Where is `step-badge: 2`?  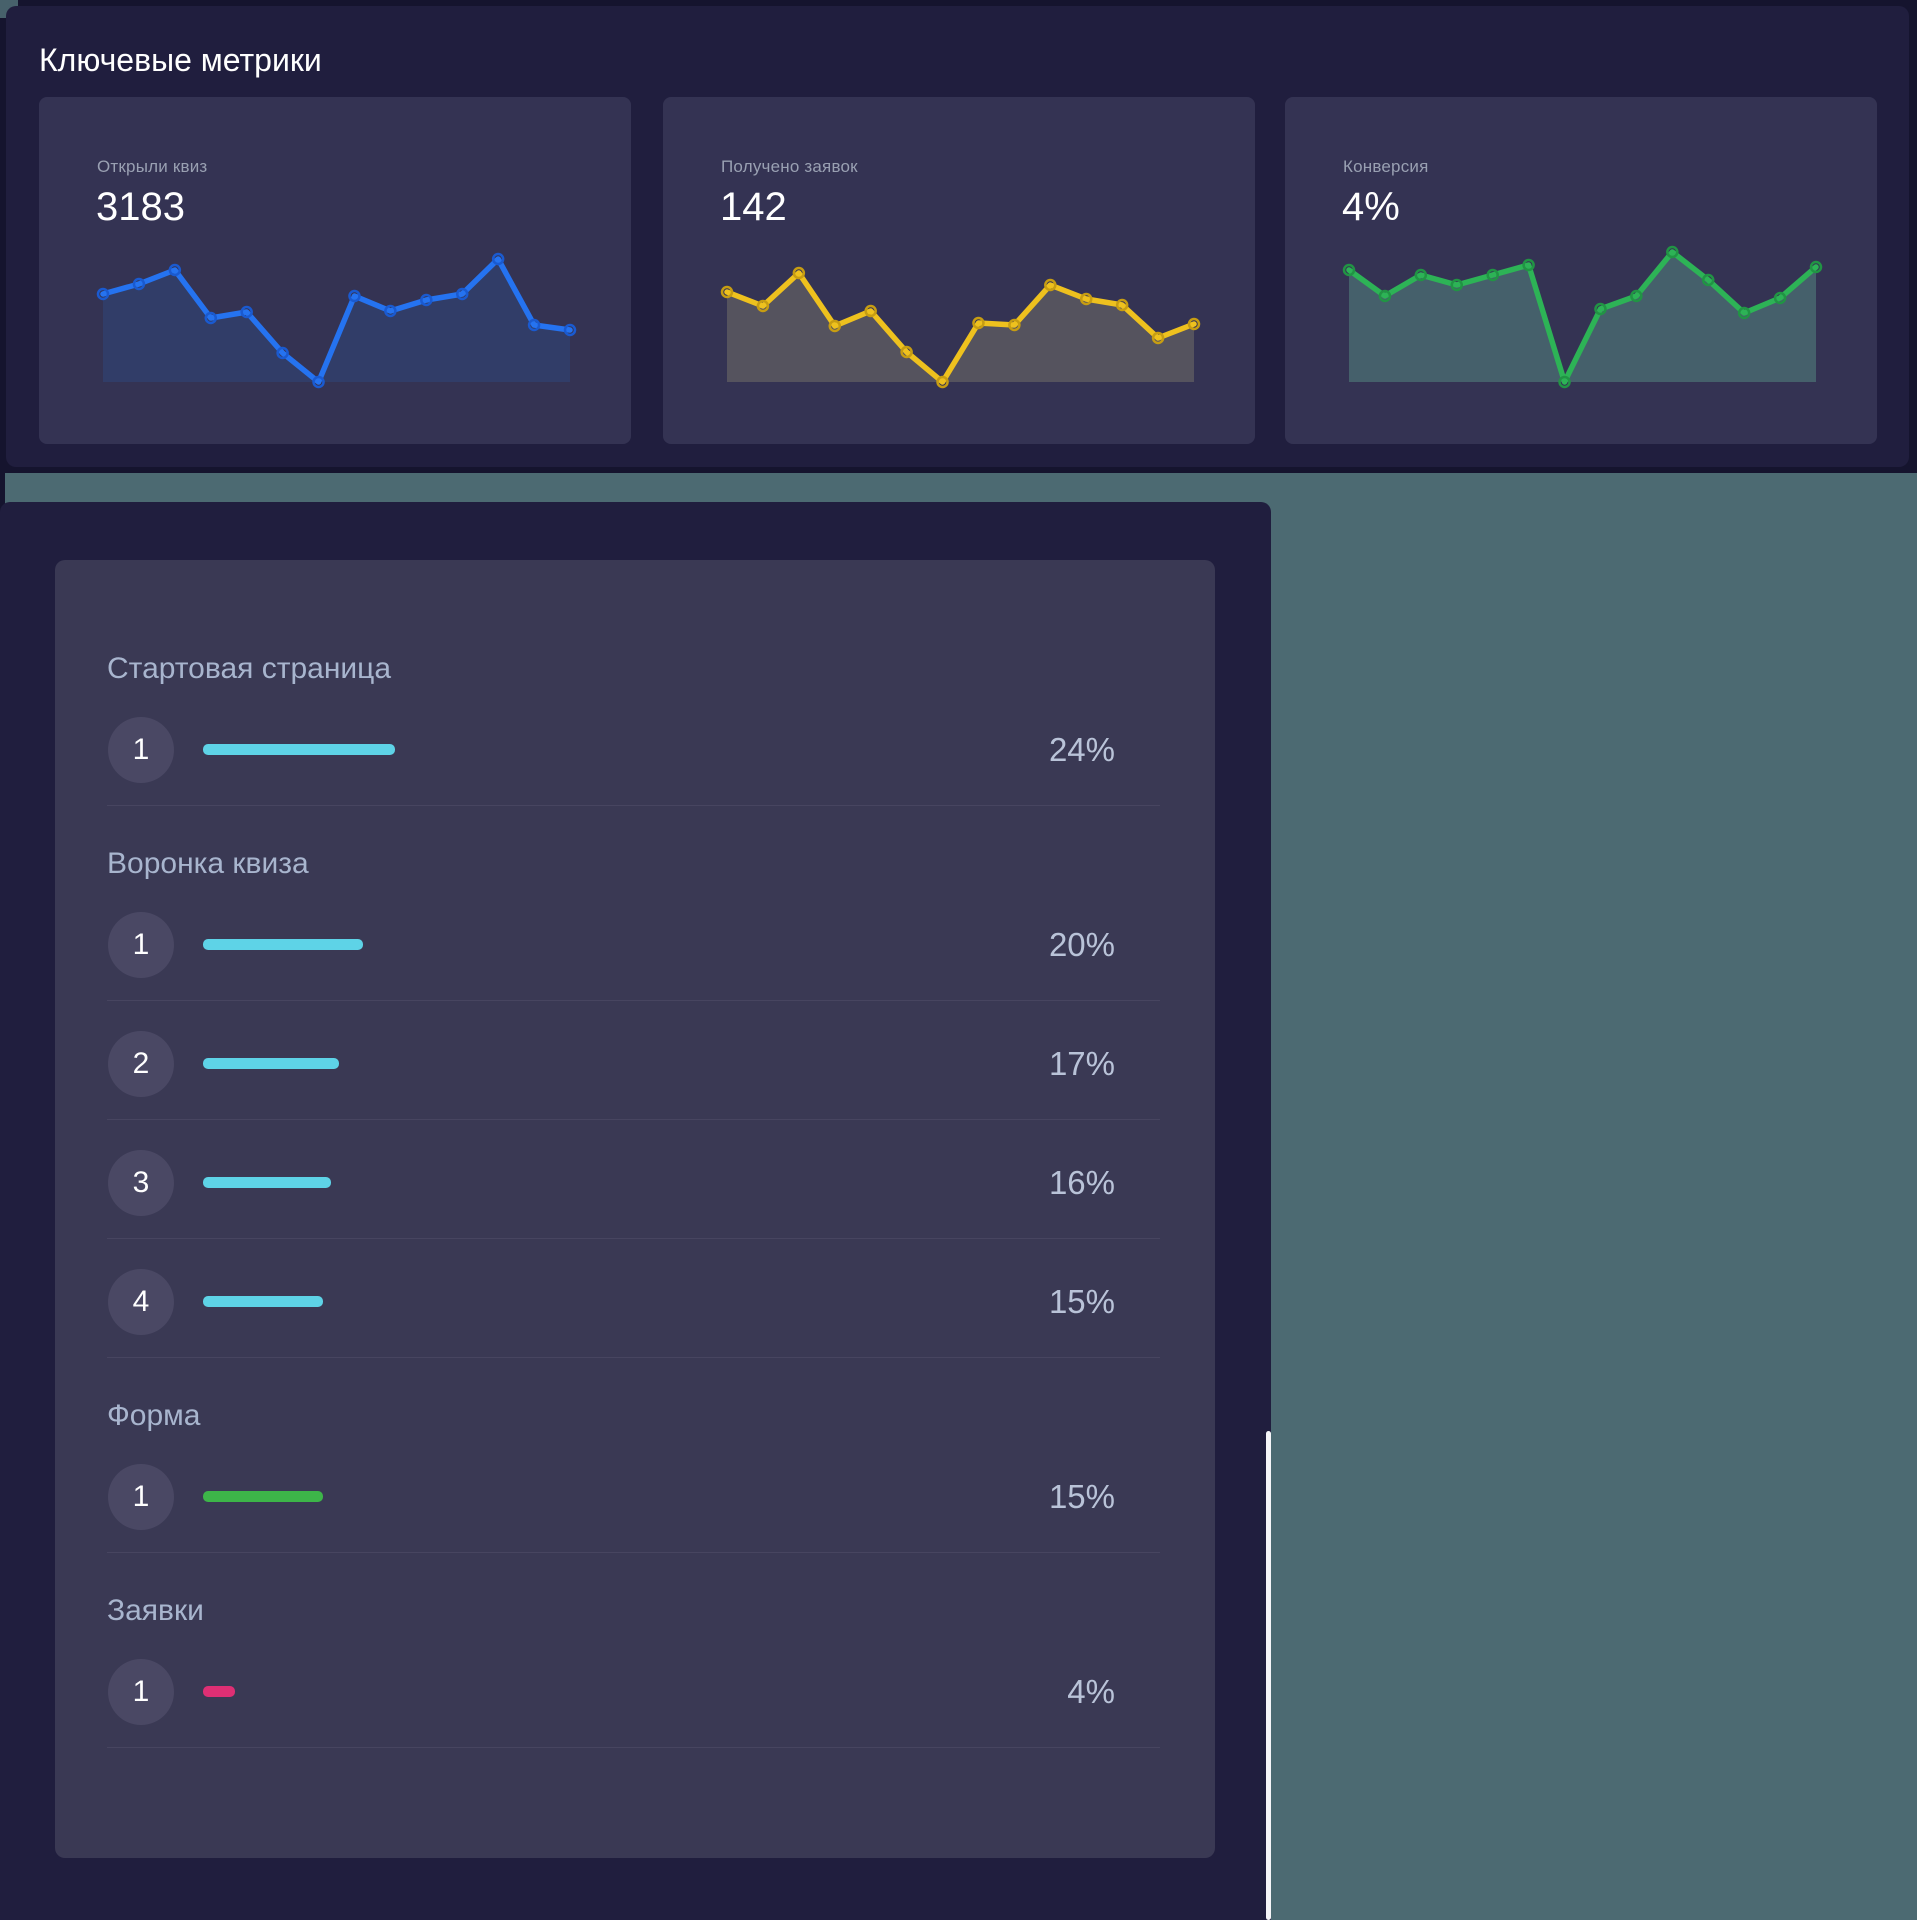 step-badge: 2 is located at coordinates (141, 1064).